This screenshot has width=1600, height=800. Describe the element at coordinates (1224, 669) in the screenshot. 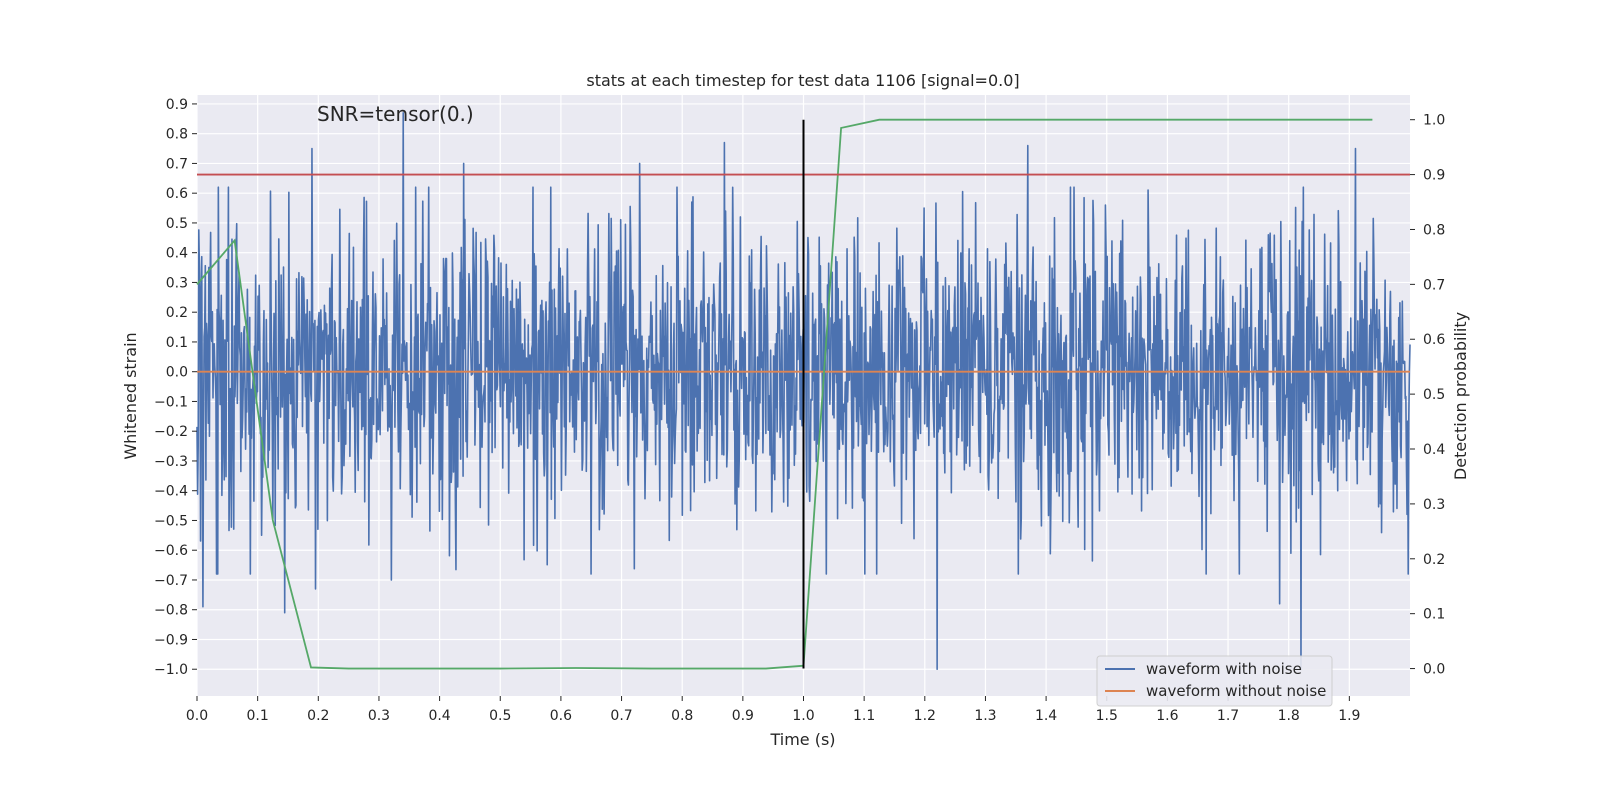

I see `legend-label-noise: waveform with noise` at that location.